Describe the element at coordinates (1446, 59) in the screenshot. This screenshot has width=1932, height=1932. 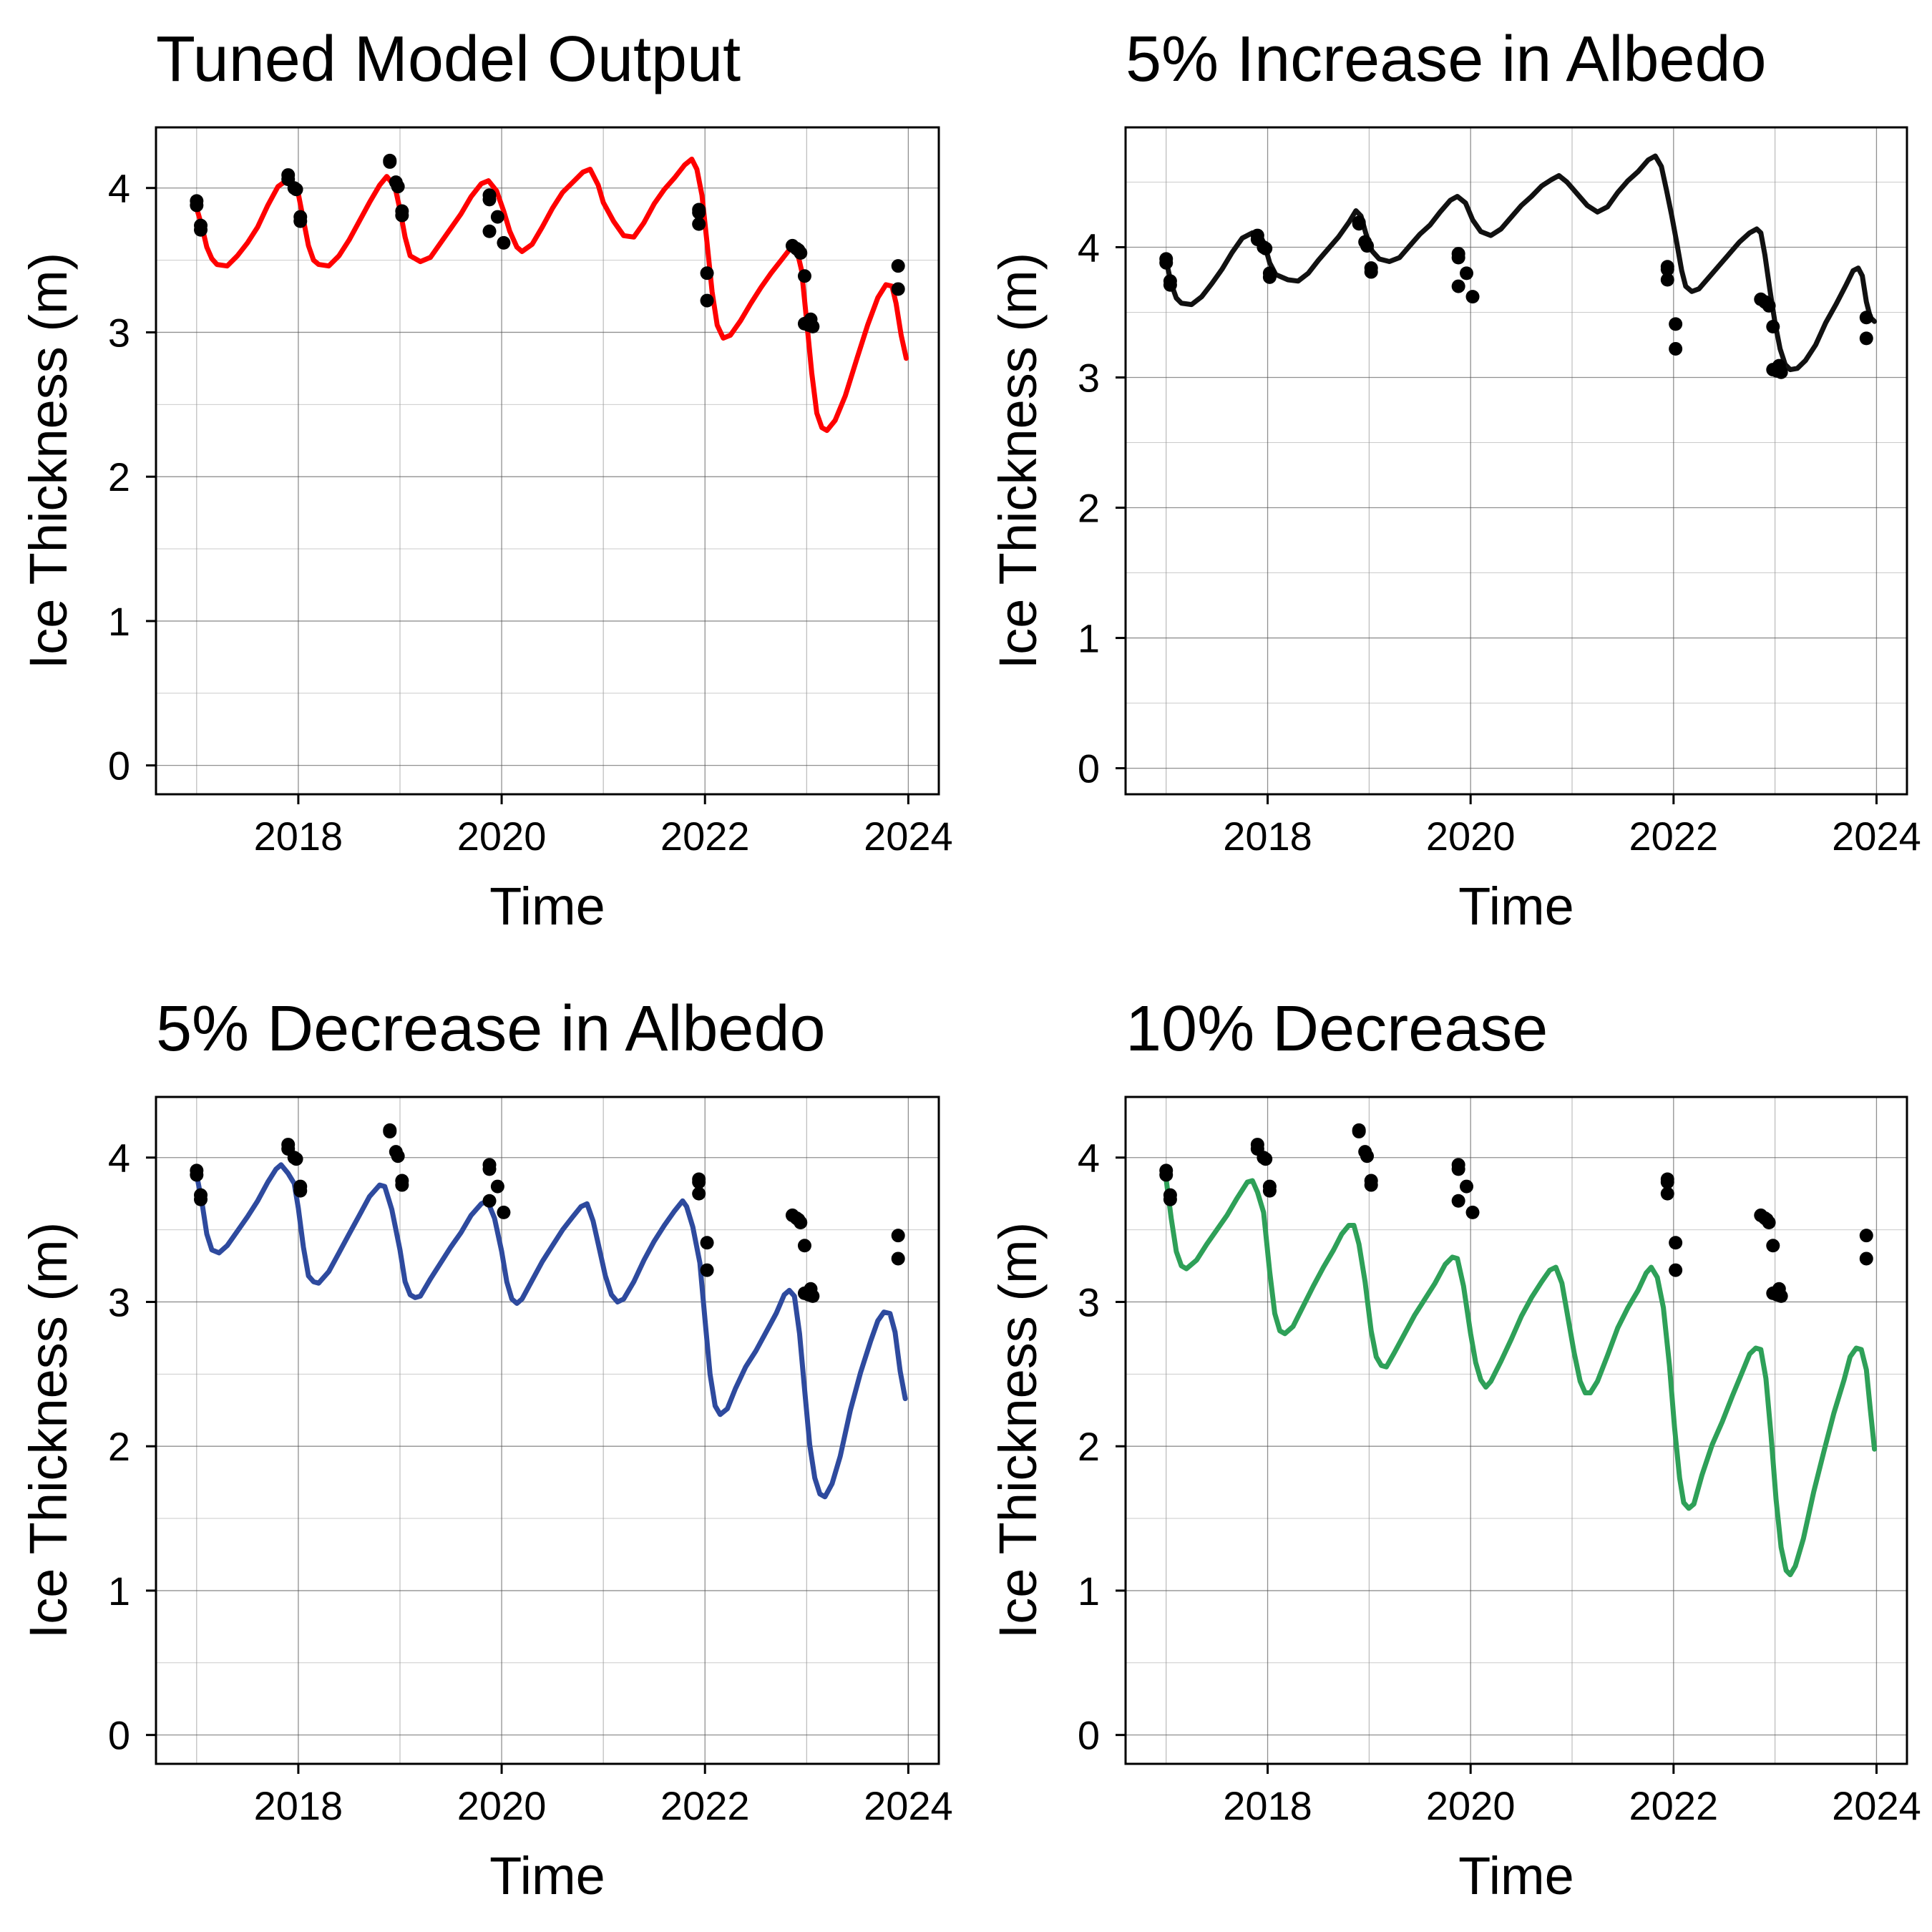
I see `chart-title: 5% Increase in Albedo` at that location.